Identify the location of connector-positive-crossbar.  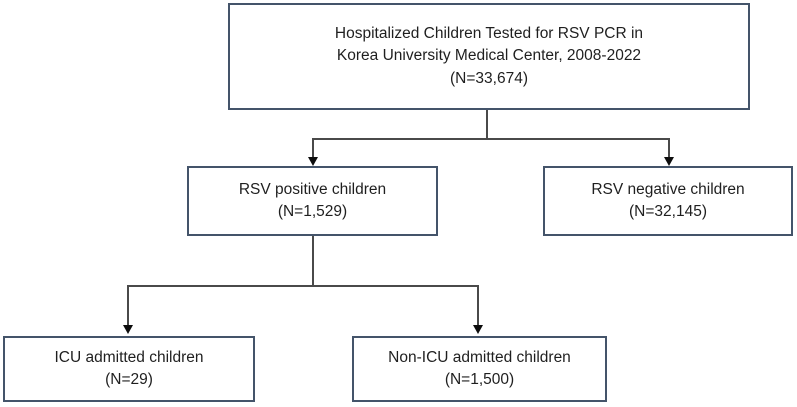
(302, 286).